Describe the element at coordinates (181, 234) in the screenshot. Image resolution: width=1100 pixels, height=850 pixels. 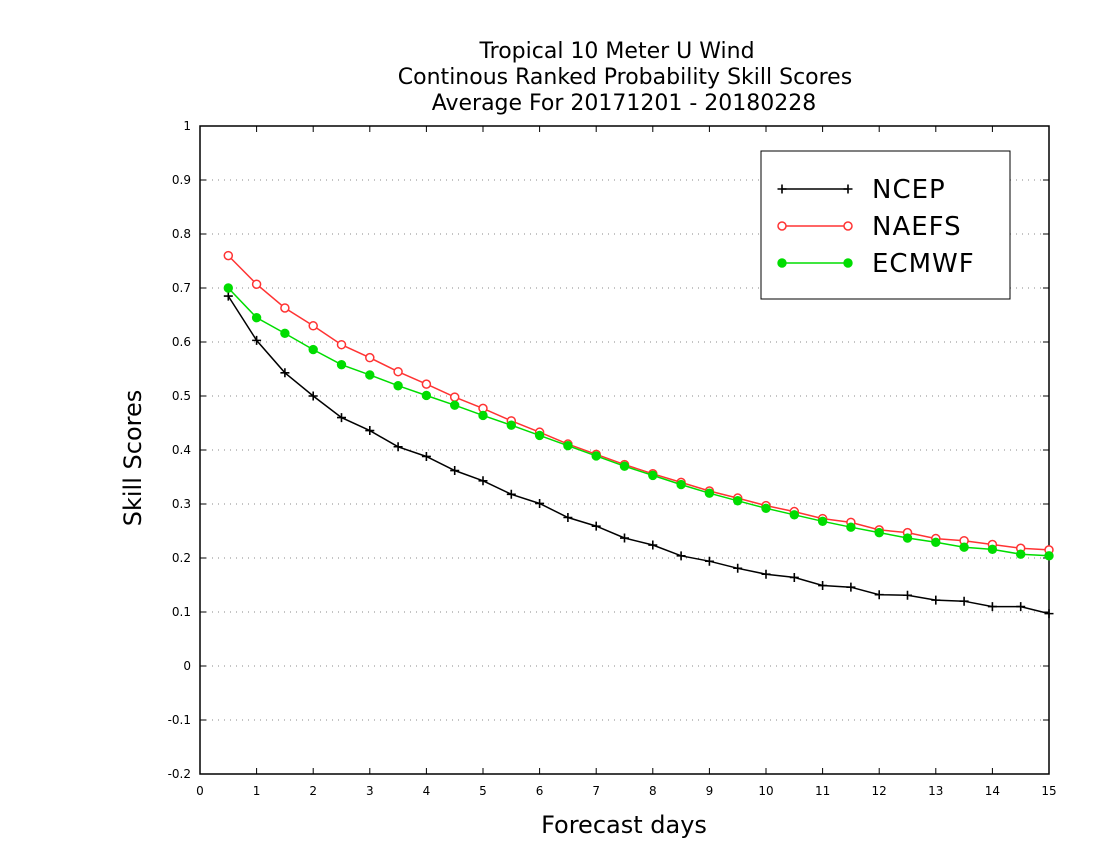
I see `y-tick-label: 0.8` at that location.